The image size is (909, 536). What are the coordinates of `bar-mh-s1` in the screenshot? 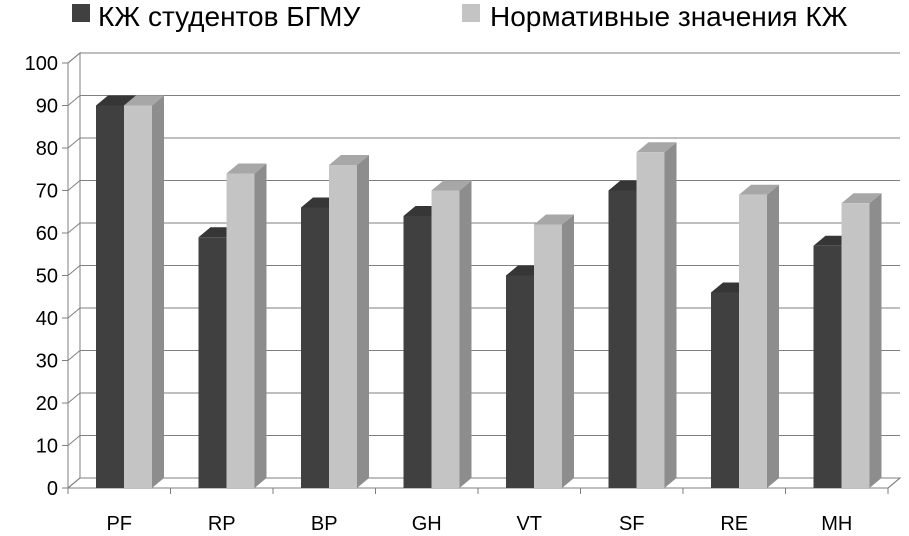 It's located at (827, 366).